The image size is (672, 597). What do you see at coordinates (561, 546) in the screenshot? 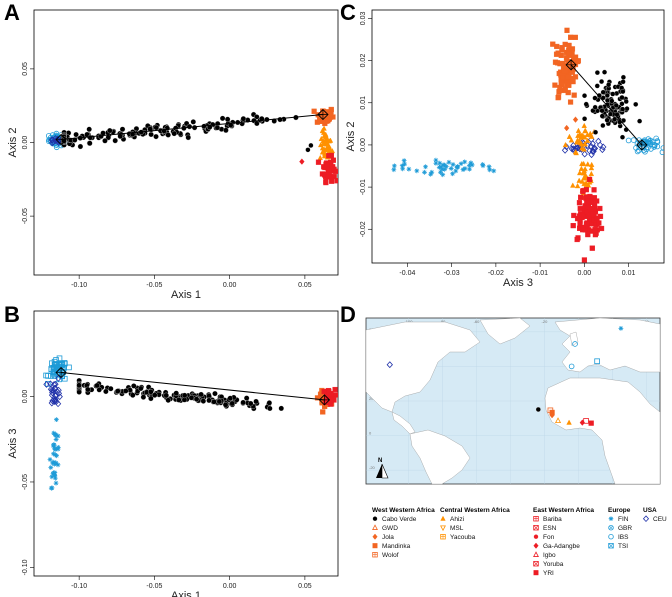
I see `legend-item-label: Ga-Adangbe` at bounding box center [561, 546].